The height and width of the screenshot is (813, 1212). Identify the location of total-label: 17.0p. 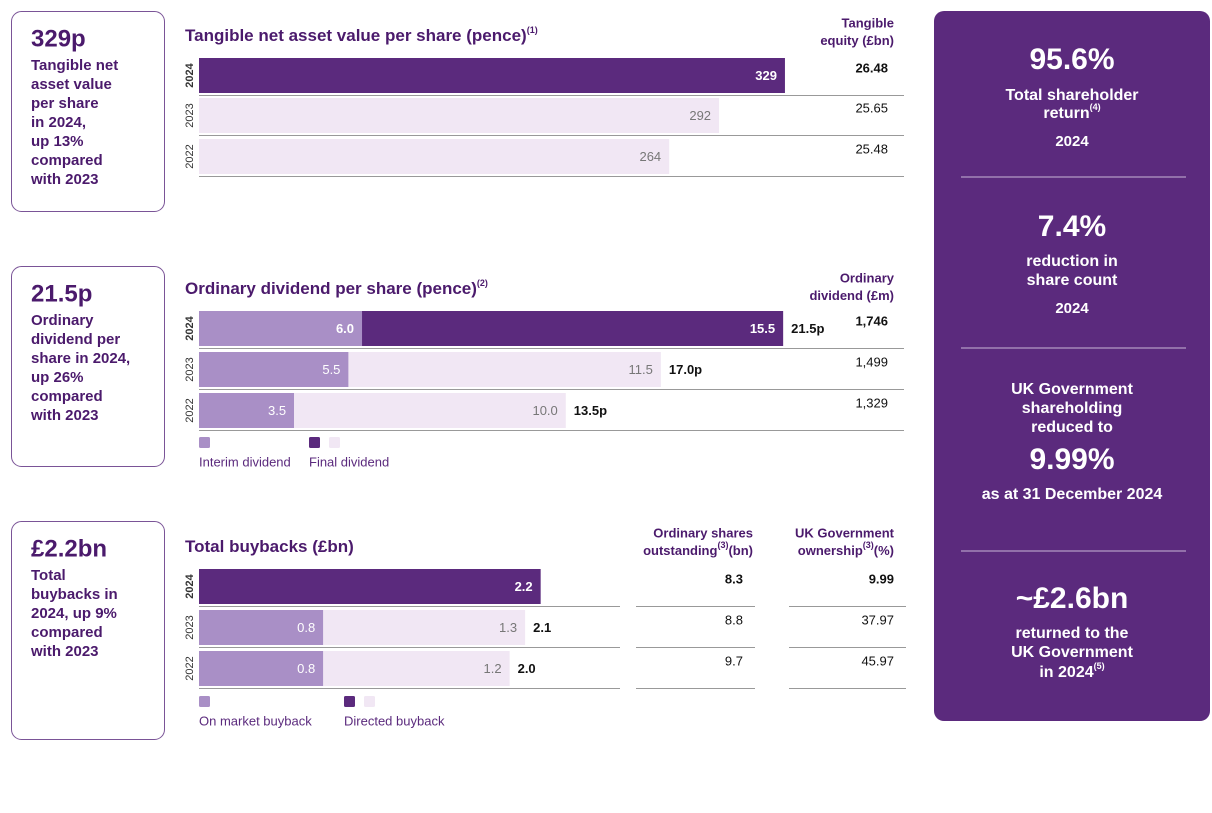
(685, 369).